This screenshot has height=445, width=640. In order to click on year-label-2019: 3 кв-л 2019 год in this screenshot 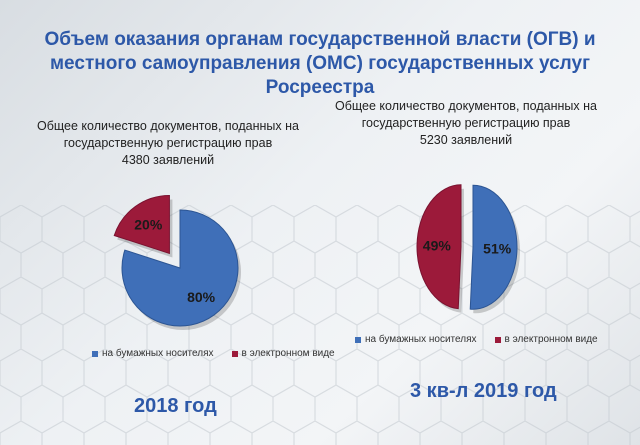, I will do `click(483, 391)`.